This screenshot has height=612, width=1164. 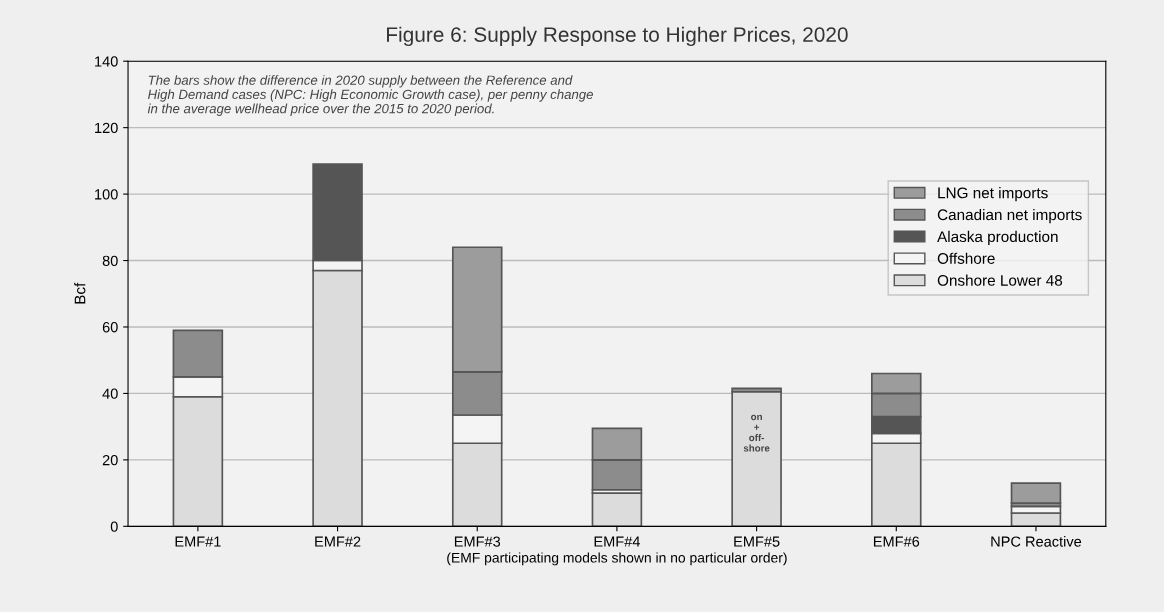 What do you see at coordinates (617, 541) in the screenshot?
I see `x-tick-label: EMF#4` at bounding box center [617, 541].